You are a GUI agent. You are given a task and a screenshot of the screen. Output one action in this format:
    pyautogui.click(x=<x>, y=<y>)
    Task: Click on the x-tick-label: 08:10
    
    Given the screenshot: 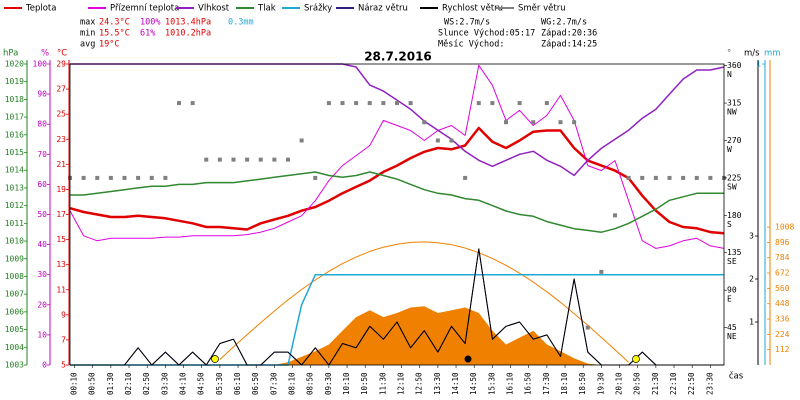 What is the action you would take?
    pyautogui.click(x=292, y=383)
    